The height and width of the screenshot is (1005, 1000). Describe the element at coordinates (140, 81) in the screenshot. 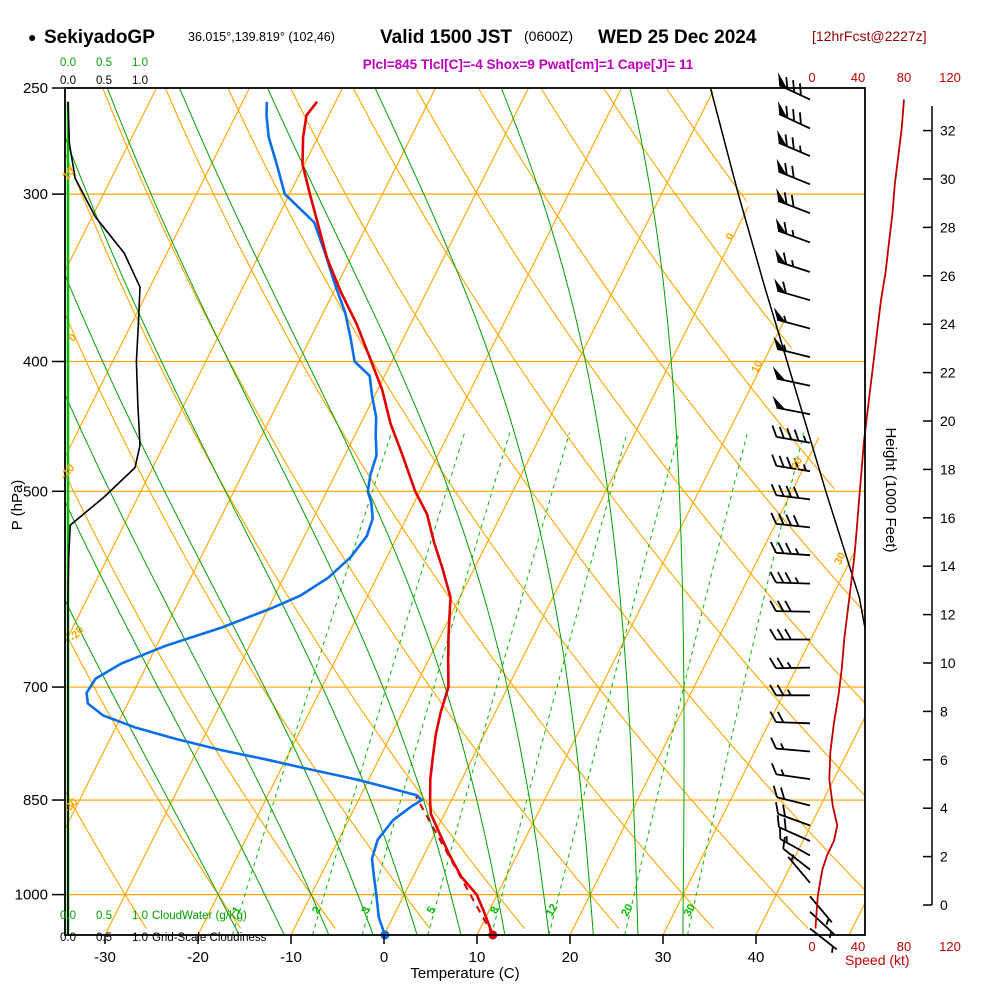

I see `cloudiness-scale-top: 1.0` at that location.